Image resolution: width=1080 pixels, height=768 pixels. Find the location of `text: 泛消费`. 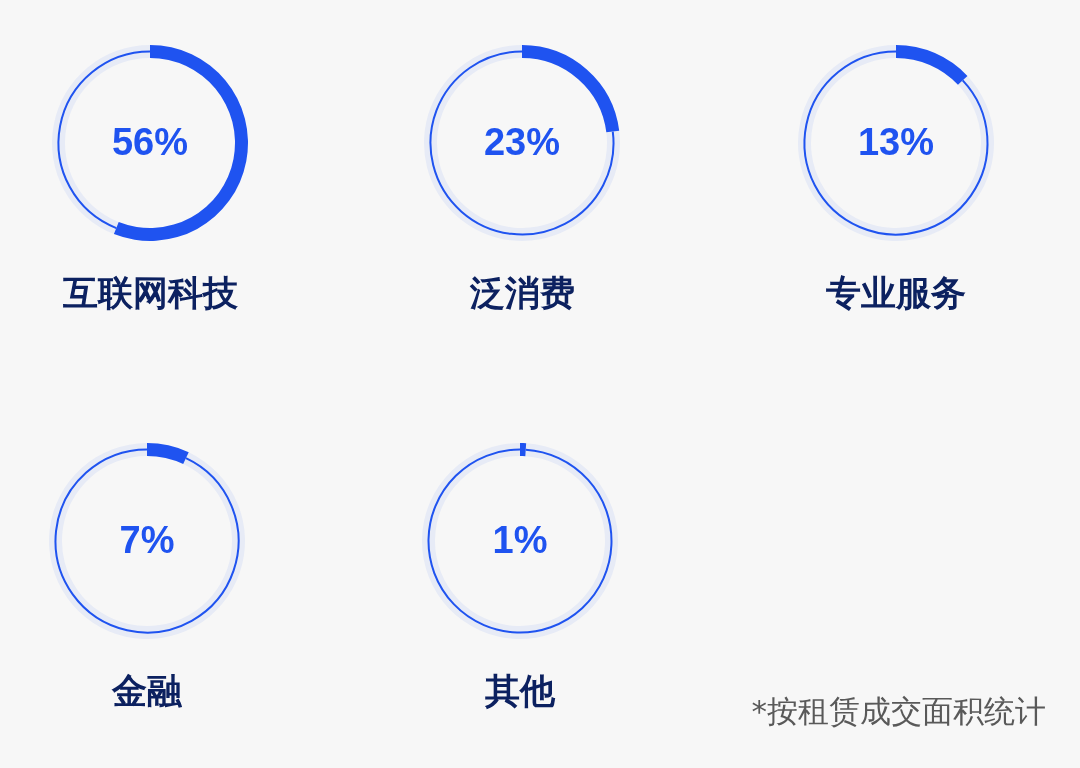

text: 泛消费 is located at coordinates (522, 293).